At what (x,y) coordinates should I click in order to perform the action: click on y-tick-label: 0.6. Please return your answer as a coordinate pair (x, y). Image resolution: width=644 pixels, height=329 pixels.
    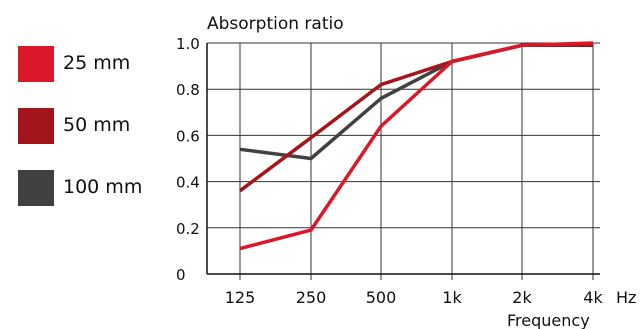
    Looking at the image, I should click on (188, 136).